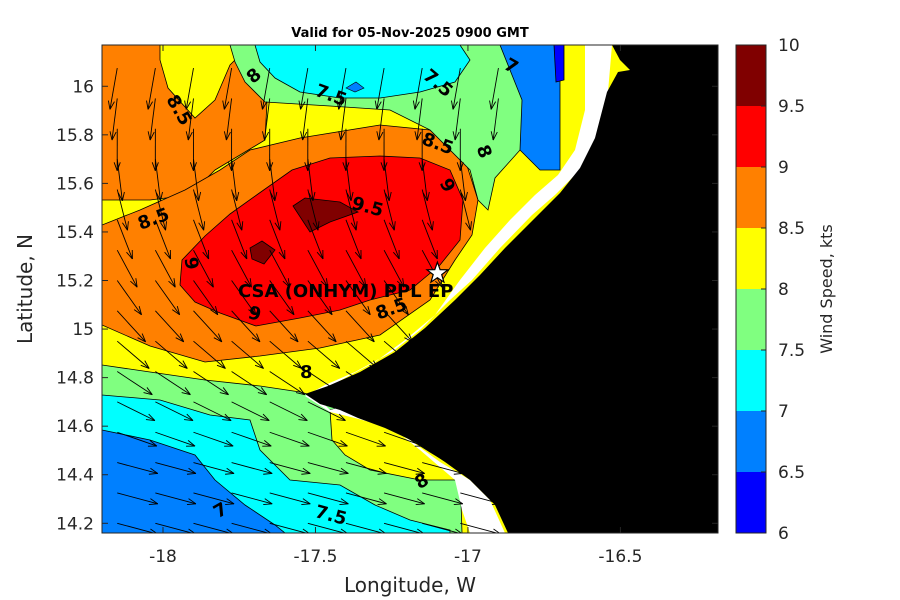  I want to click on band-8-8.5-north, so click(186, 123).